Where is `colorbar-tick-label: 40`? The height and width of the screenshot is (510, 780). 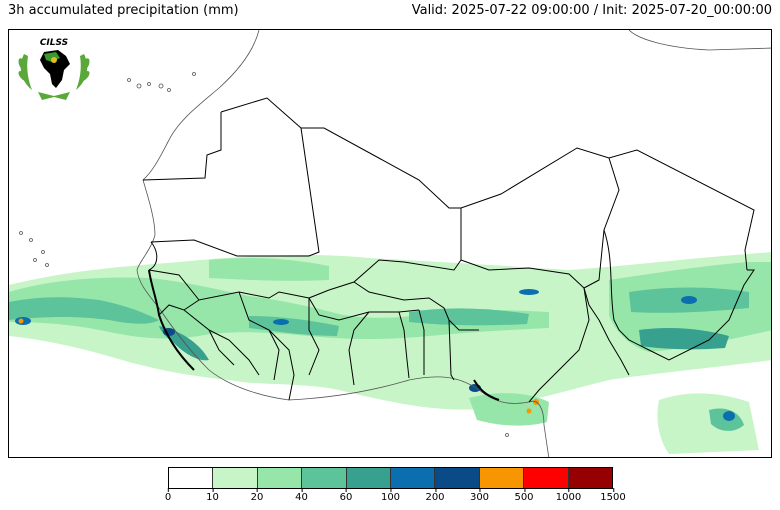
colorbar-tick-label: 40 is located at coordinates (301, 495).